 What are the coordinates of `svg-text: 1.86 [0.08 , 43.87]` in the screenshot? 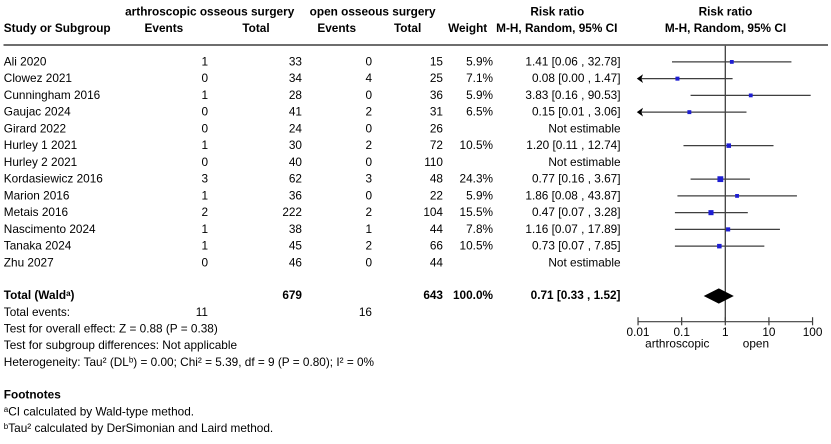 It's located at (572, 195).